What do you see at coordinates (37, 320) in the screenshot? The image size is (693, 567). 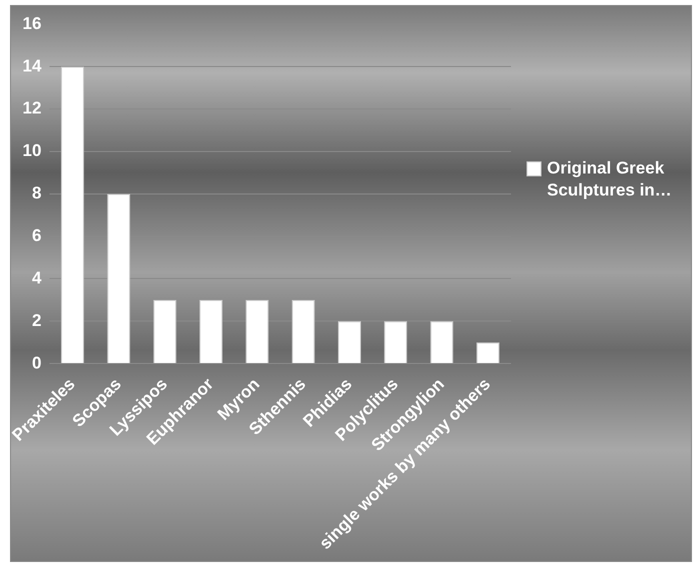 I see `y-tick-label: 2` at bounding box center [37, 320].